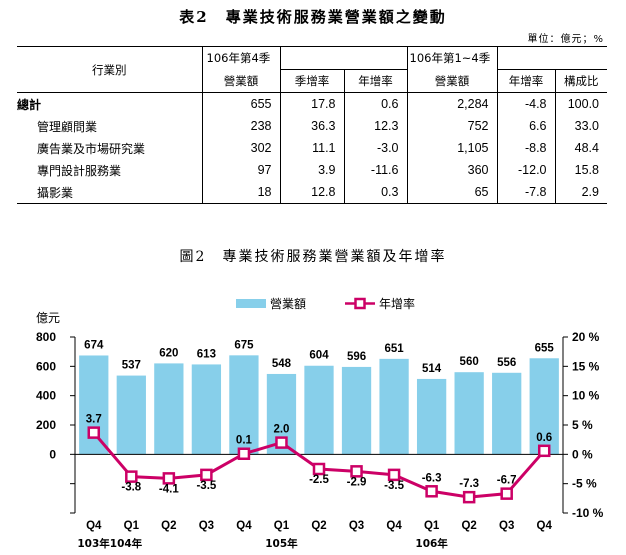 The width and height of the screenshot is (626, 555). What do you see at coordinates (376, 103) in the screenshot?
I see `cell: 0.6` at bounding box center [376, 103].